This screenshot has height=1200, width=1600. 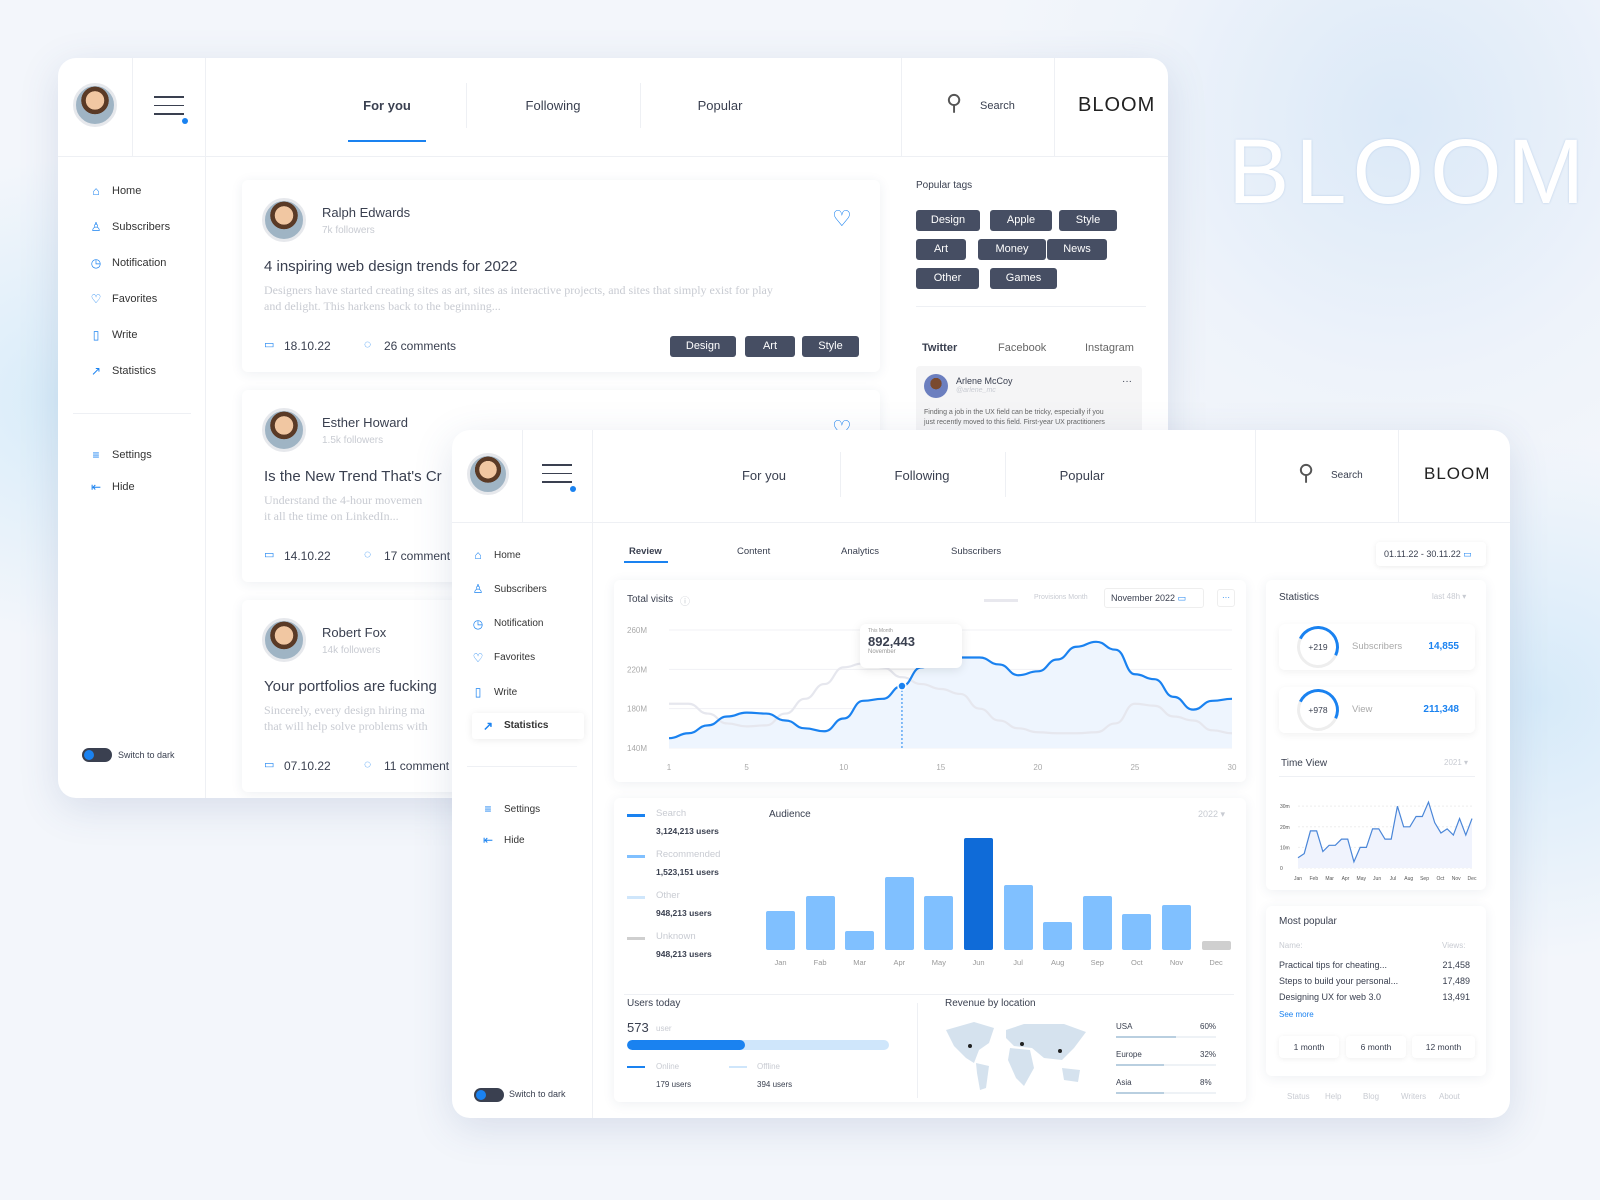 What do you see at coordinates (948, 220) in the screenshot?
I see `popular-tag: Design` at bounding box center [948, 220].